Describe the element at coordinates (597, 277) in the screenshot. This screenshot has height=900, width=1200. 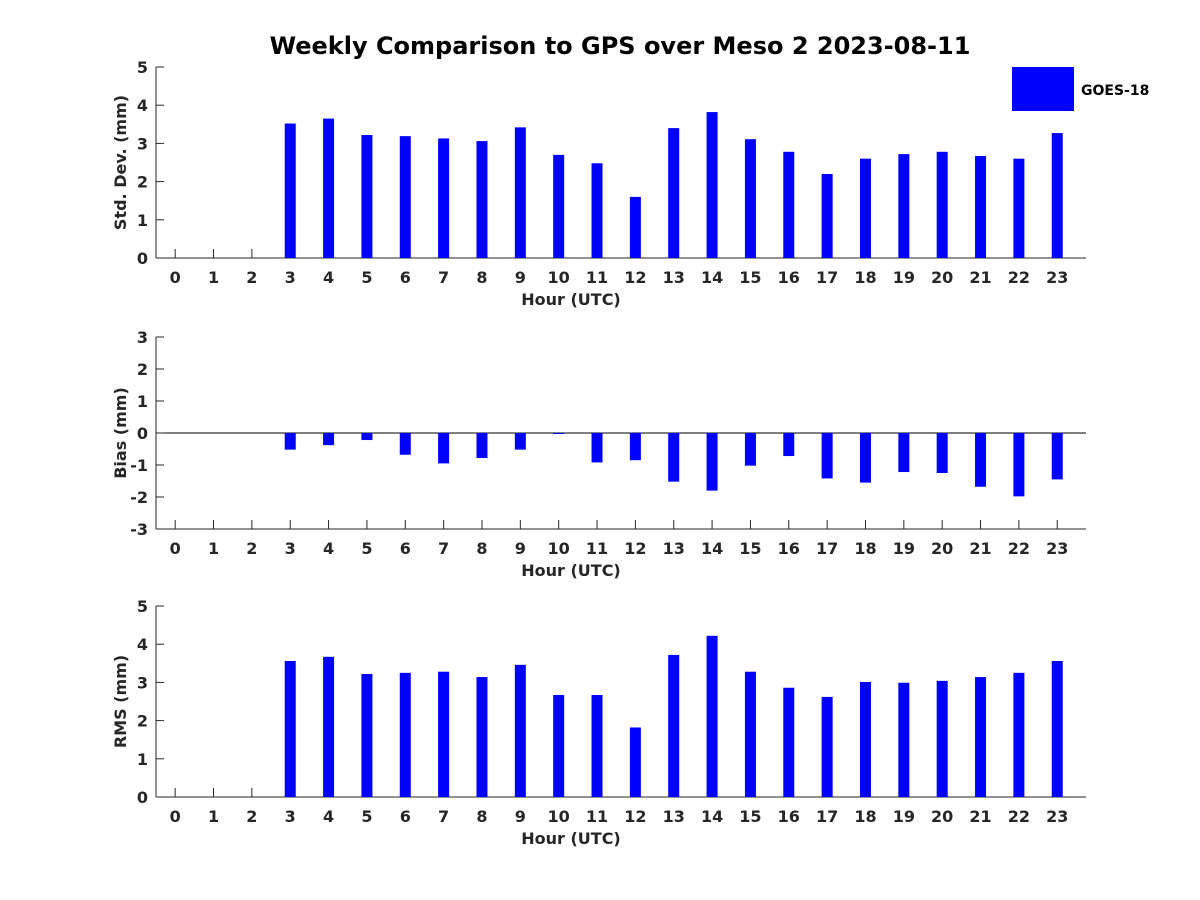
I see `x-tick-label: 11` at that location.